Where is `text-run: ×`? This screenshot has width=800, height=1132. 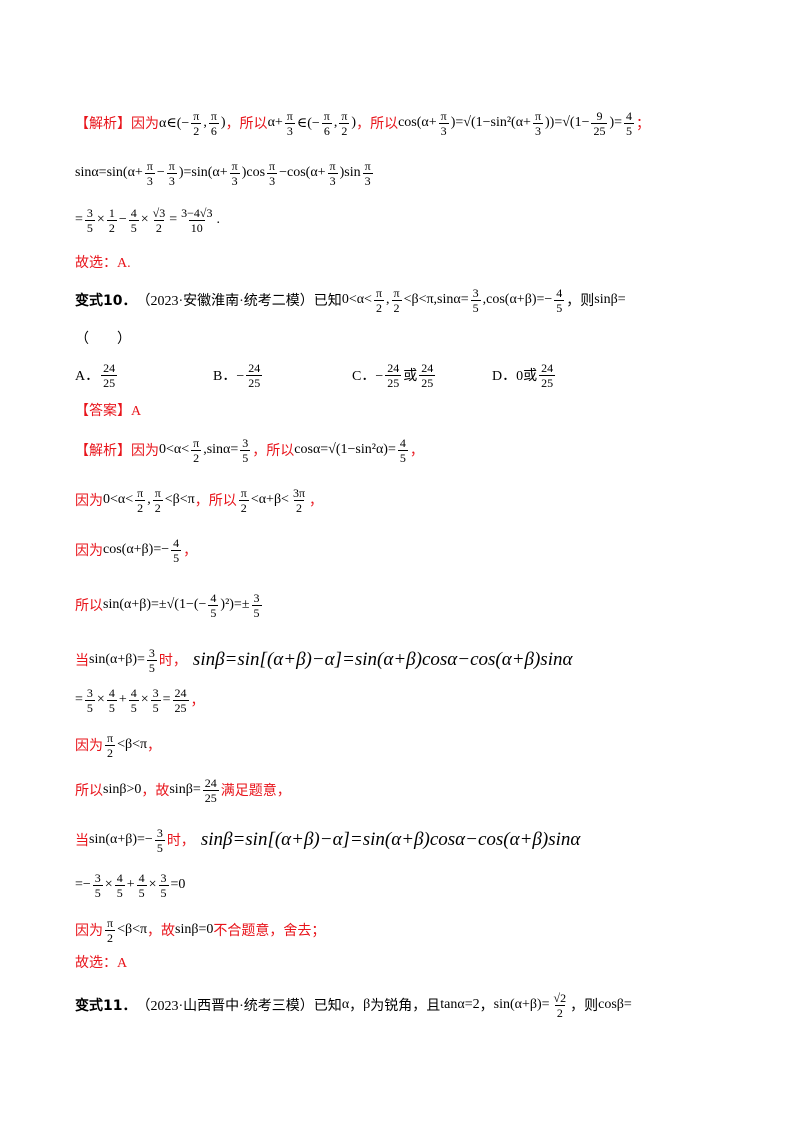 text-run: × is located at coordinates (100, 219).